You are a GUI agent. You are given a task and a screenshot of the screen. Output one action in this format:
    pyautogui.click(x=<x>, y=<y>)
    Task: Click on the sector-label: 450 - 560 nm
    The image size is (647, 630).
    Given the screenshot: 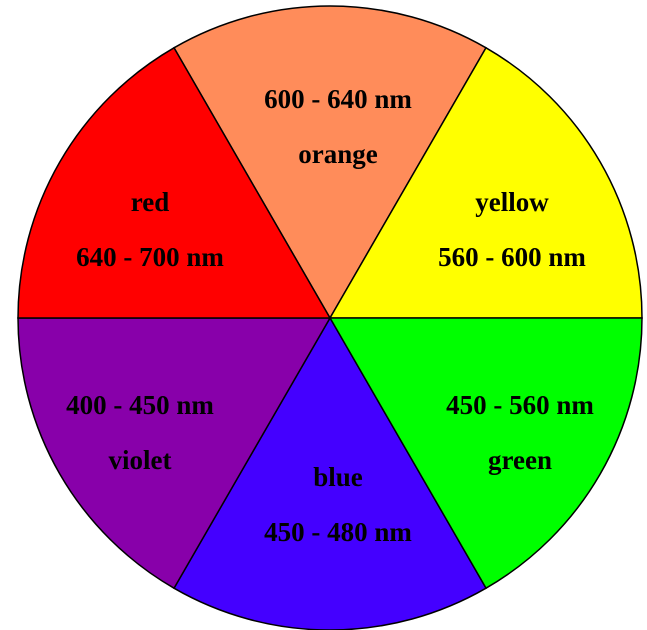 What is the action you would take?
    pyautogui.click(x=520, y=405)
    